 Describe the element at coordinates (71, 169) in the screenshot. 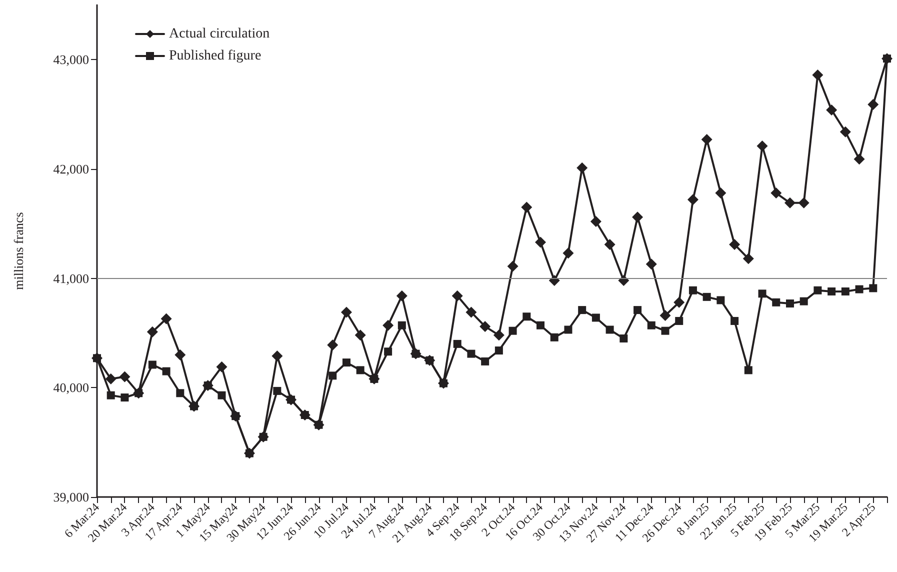

I see `y-tick-label: 42,000` at that location.